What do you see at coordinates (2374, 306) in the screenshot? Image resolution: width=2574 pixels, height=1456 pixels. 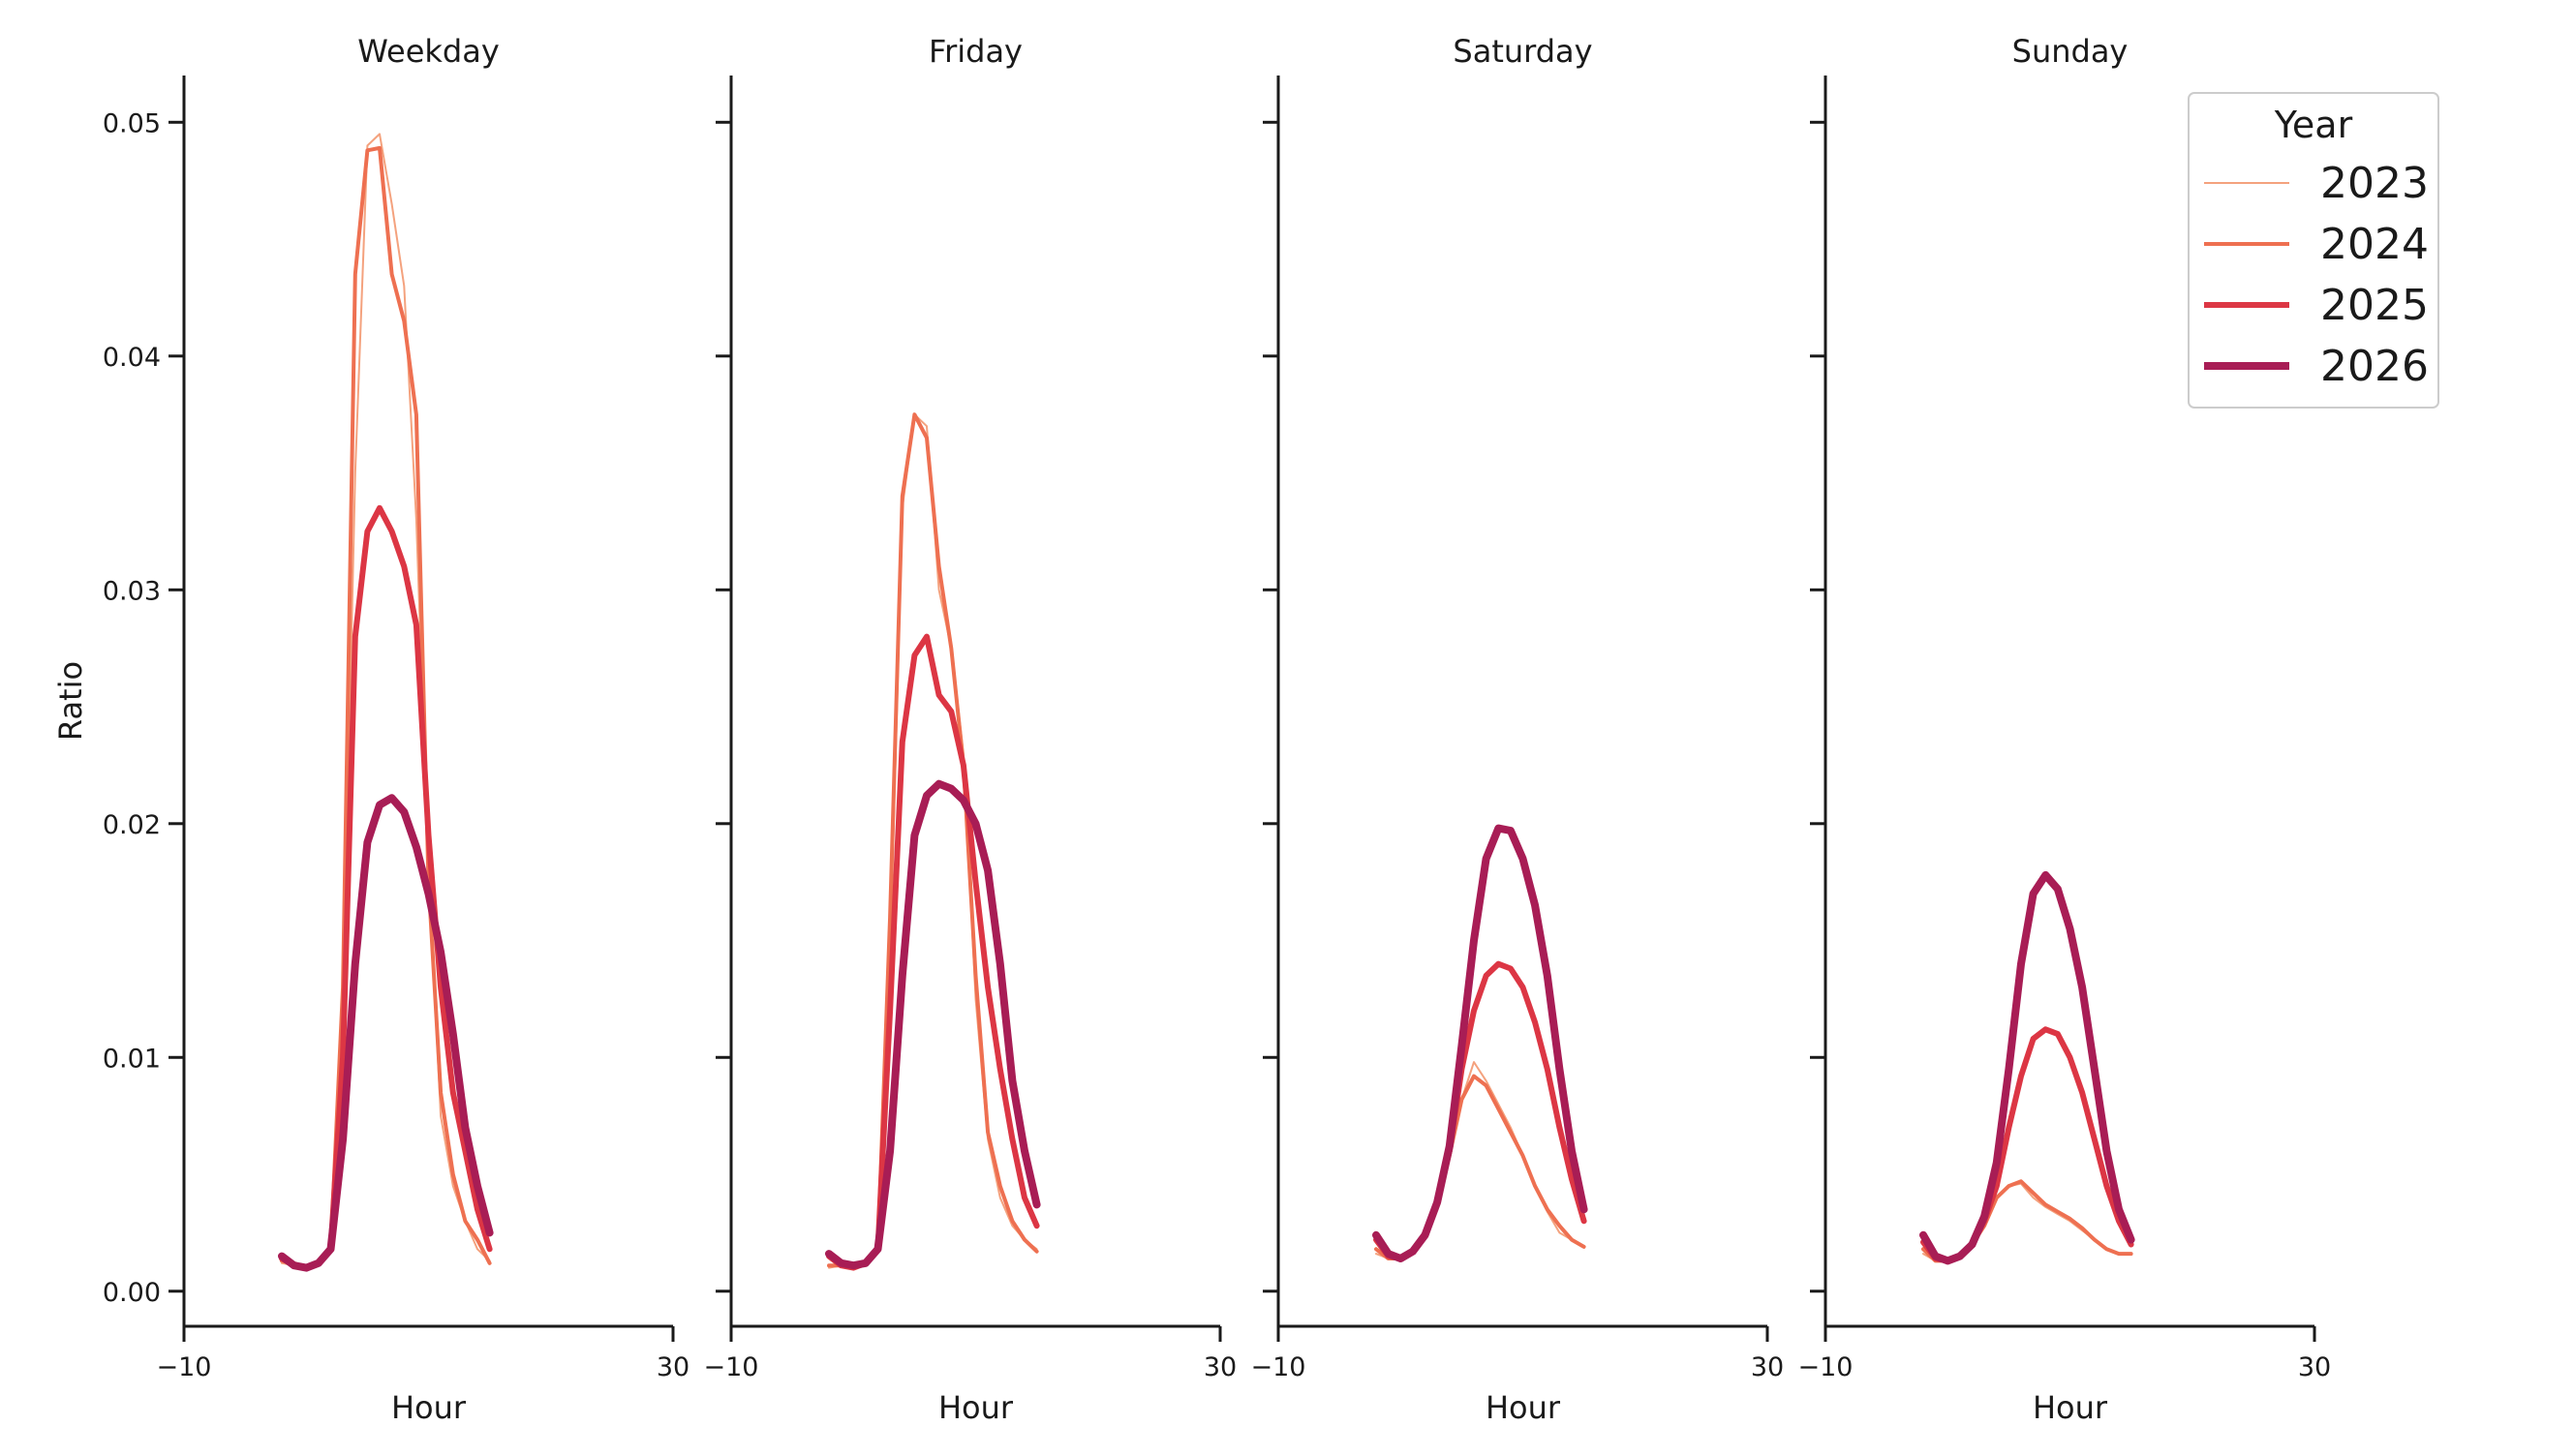 I see `legend-label: 2025` at bounding box center [2374, 306].